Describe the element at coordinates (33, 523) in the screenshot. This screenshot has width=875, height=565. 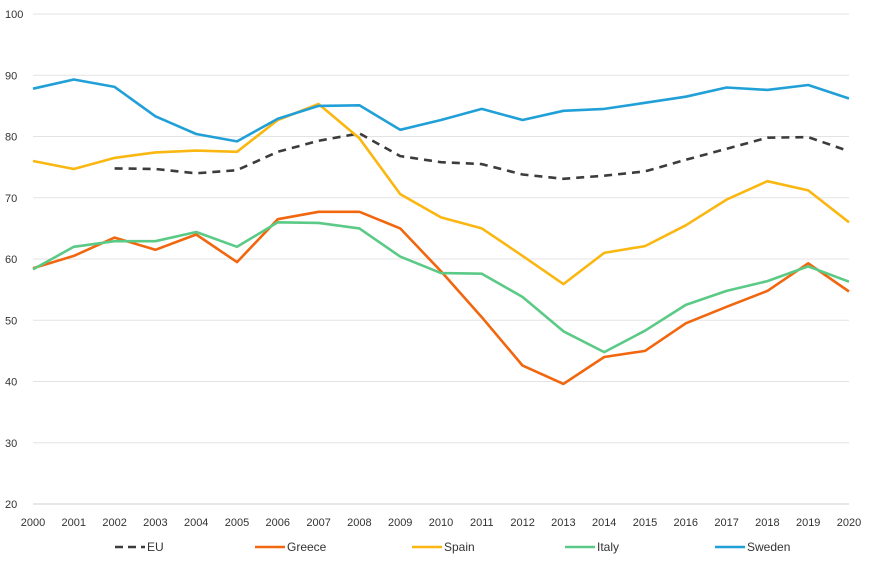
I see `x-tick-label: 2000` at that location.